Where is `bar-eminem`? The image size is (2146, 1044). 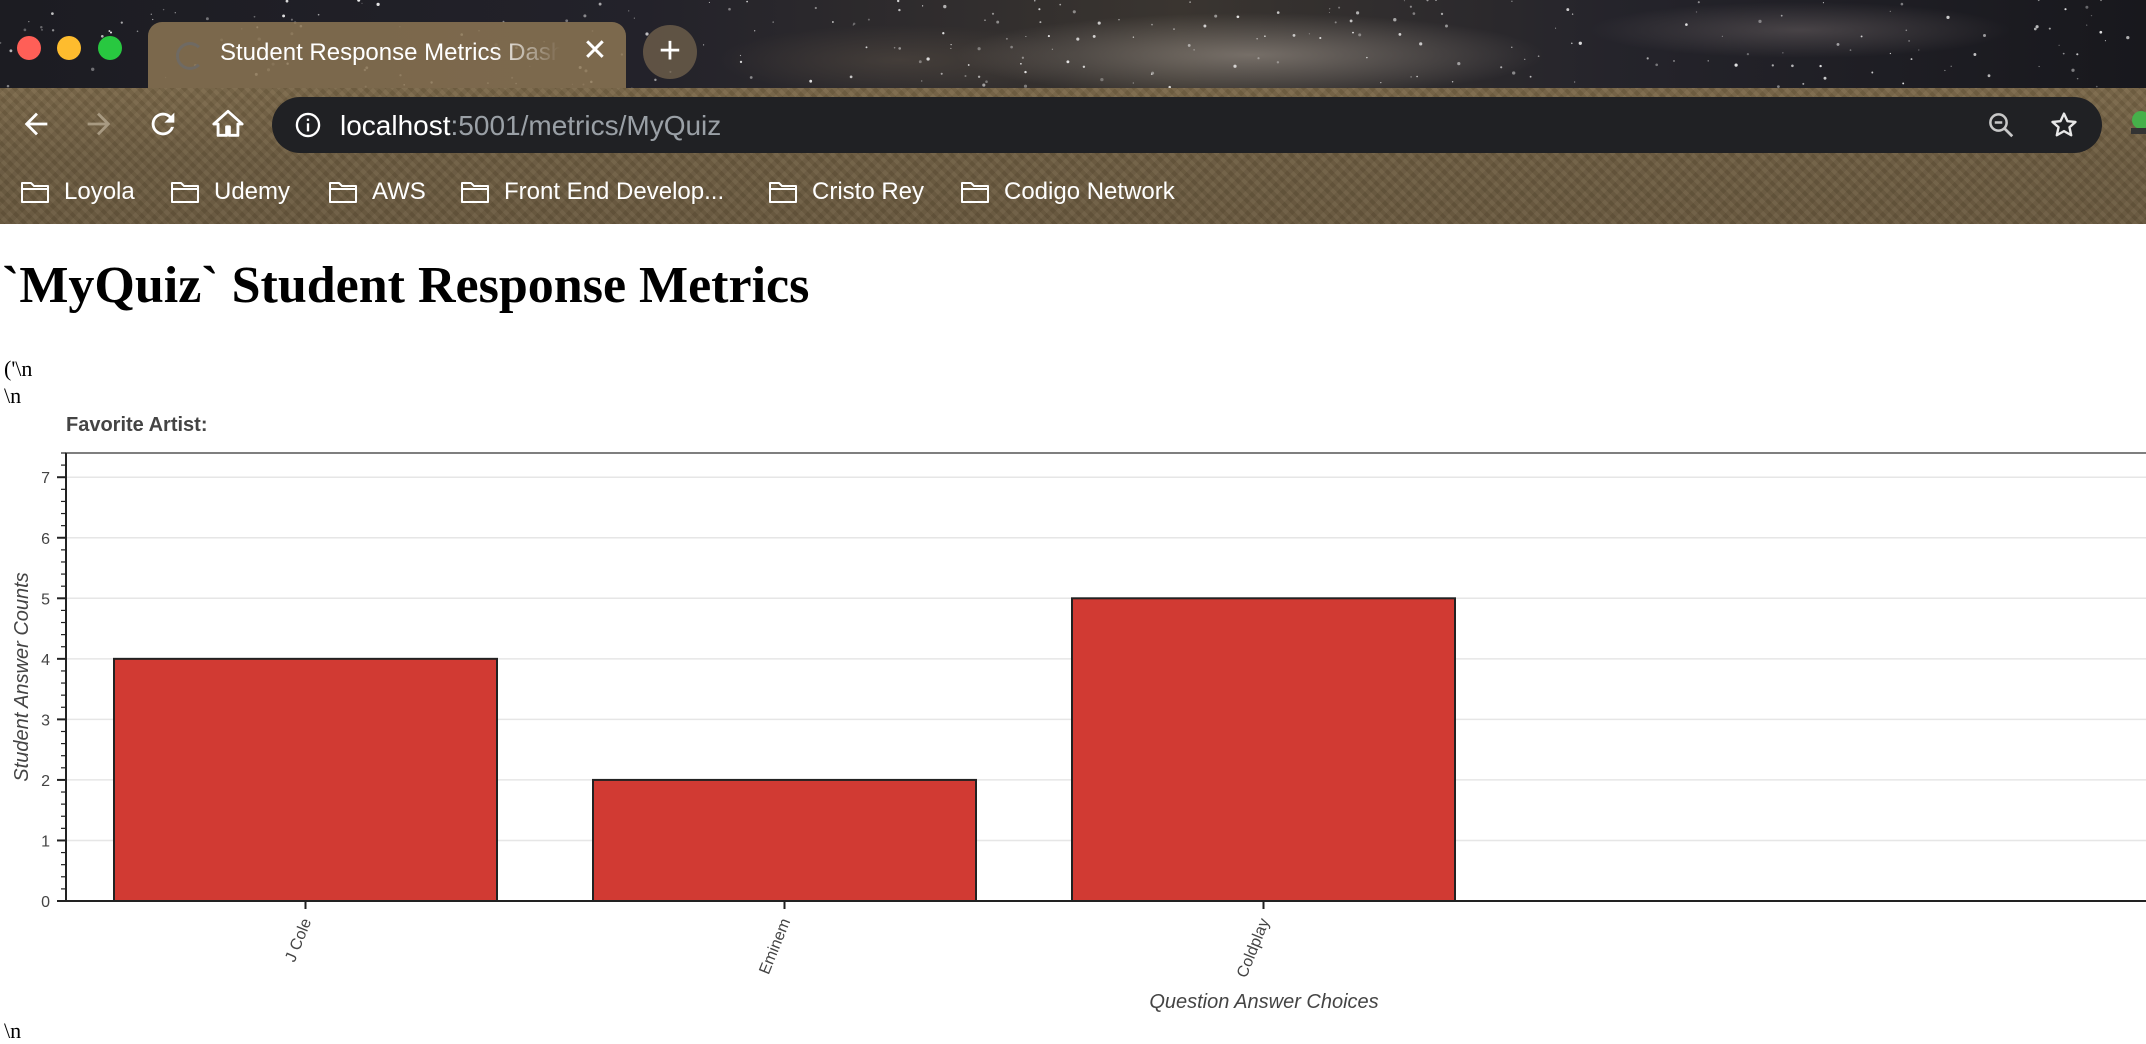 bar-eminem is located at coordinates (784, 840).